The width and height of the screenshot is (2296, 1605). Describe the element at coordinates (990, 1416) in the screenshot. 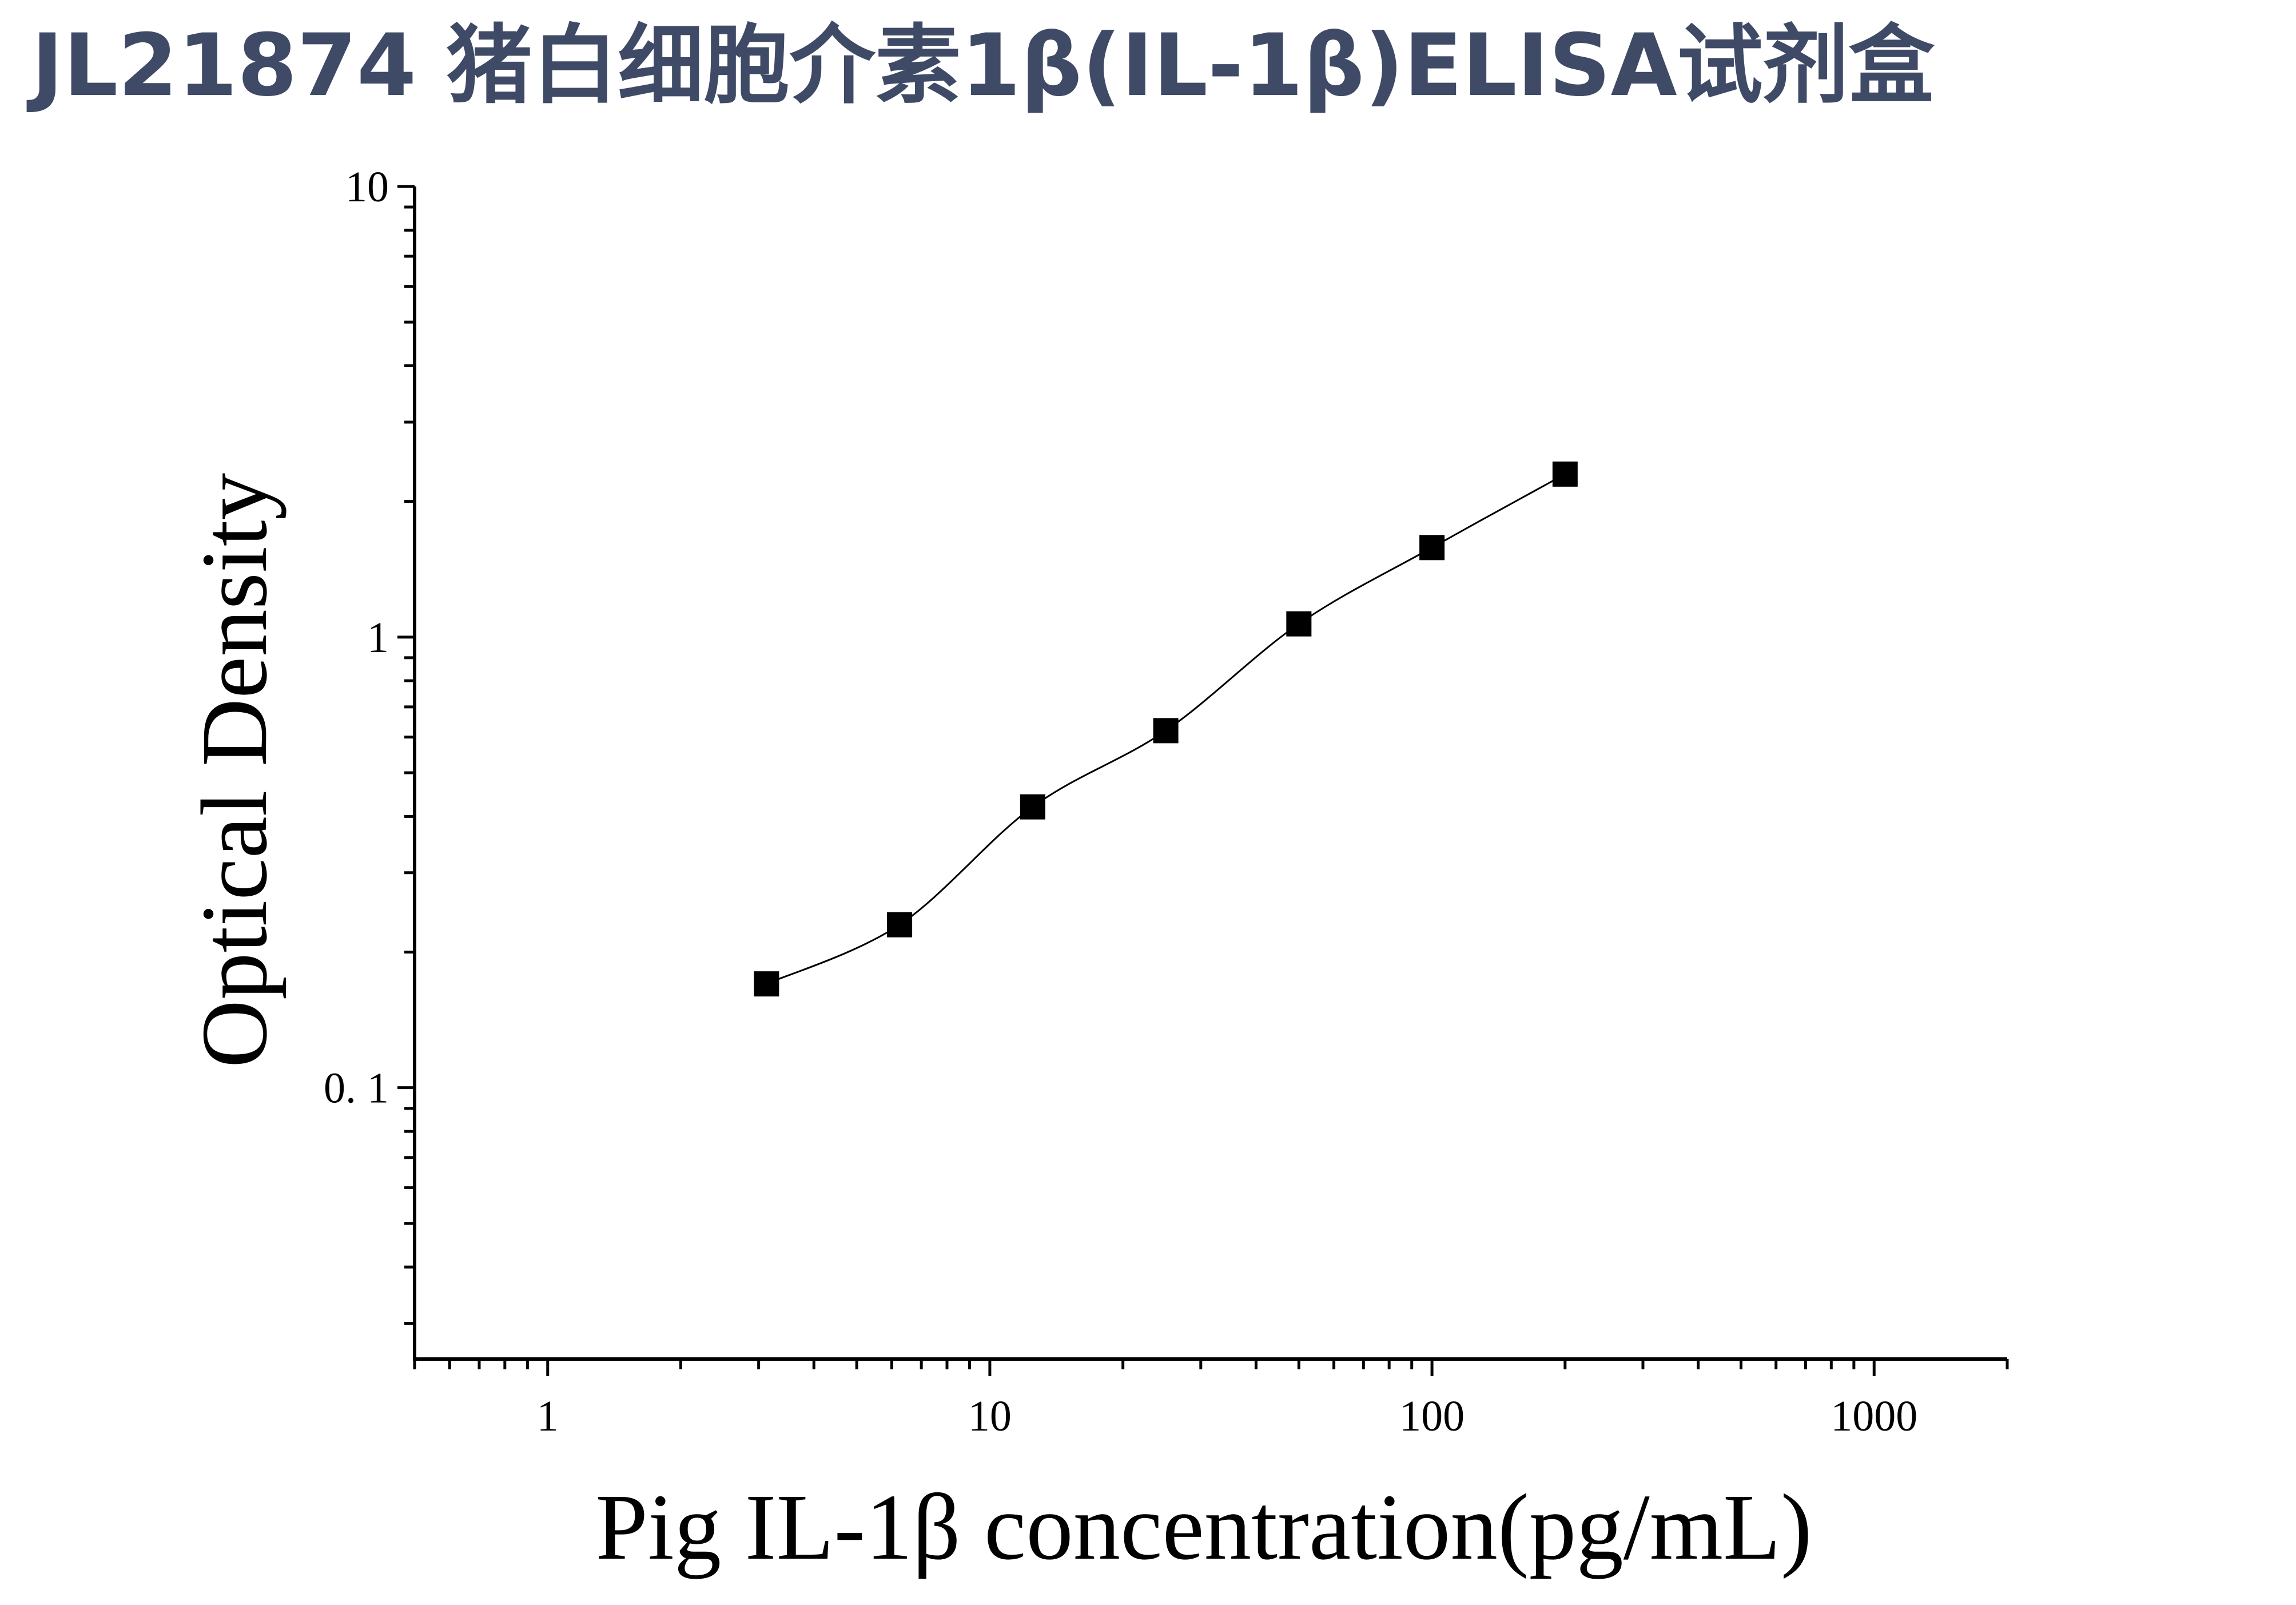

I see `x-tick-label: 10` at that location.